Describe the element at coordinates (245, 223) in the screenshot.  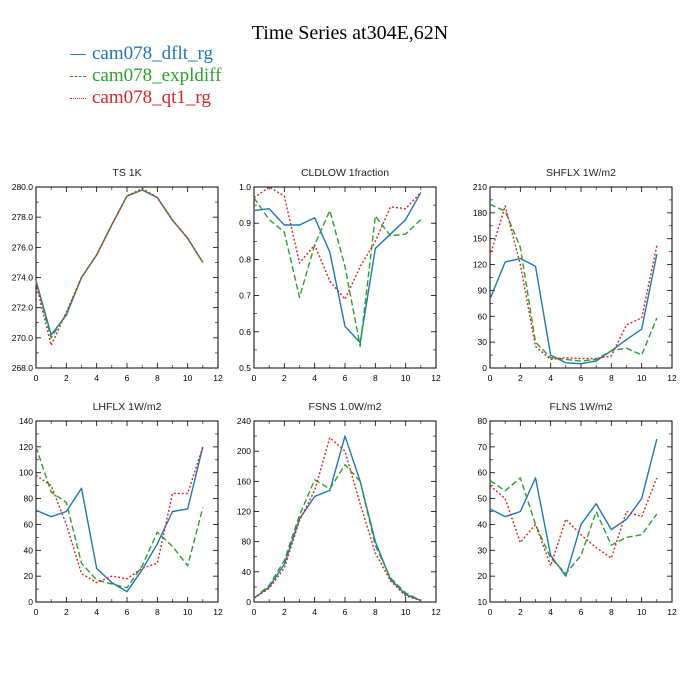
I see `y-tick-label: 0.9` at that location.